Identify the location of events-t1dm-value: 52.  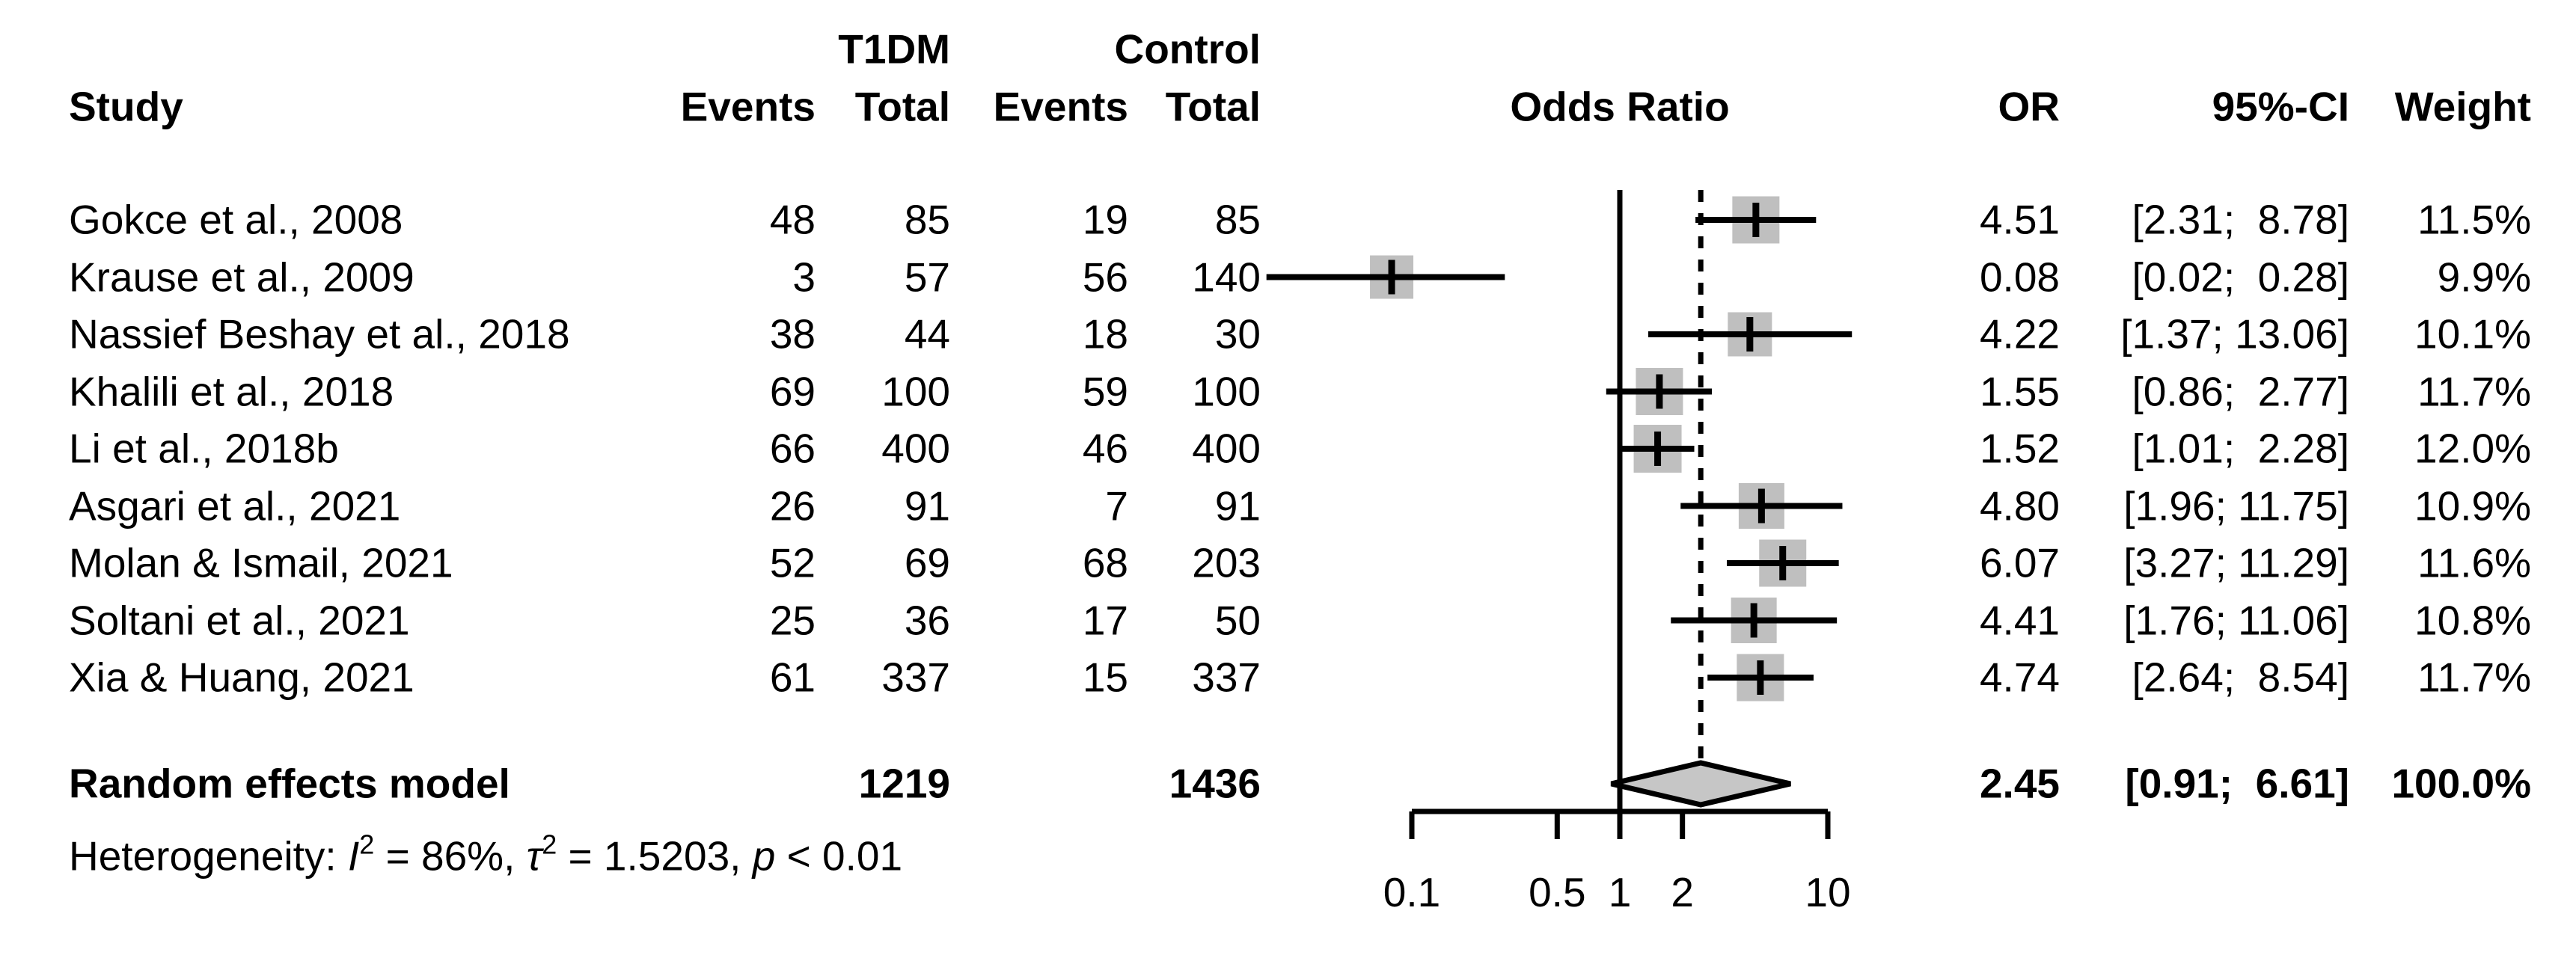
(792, 562).